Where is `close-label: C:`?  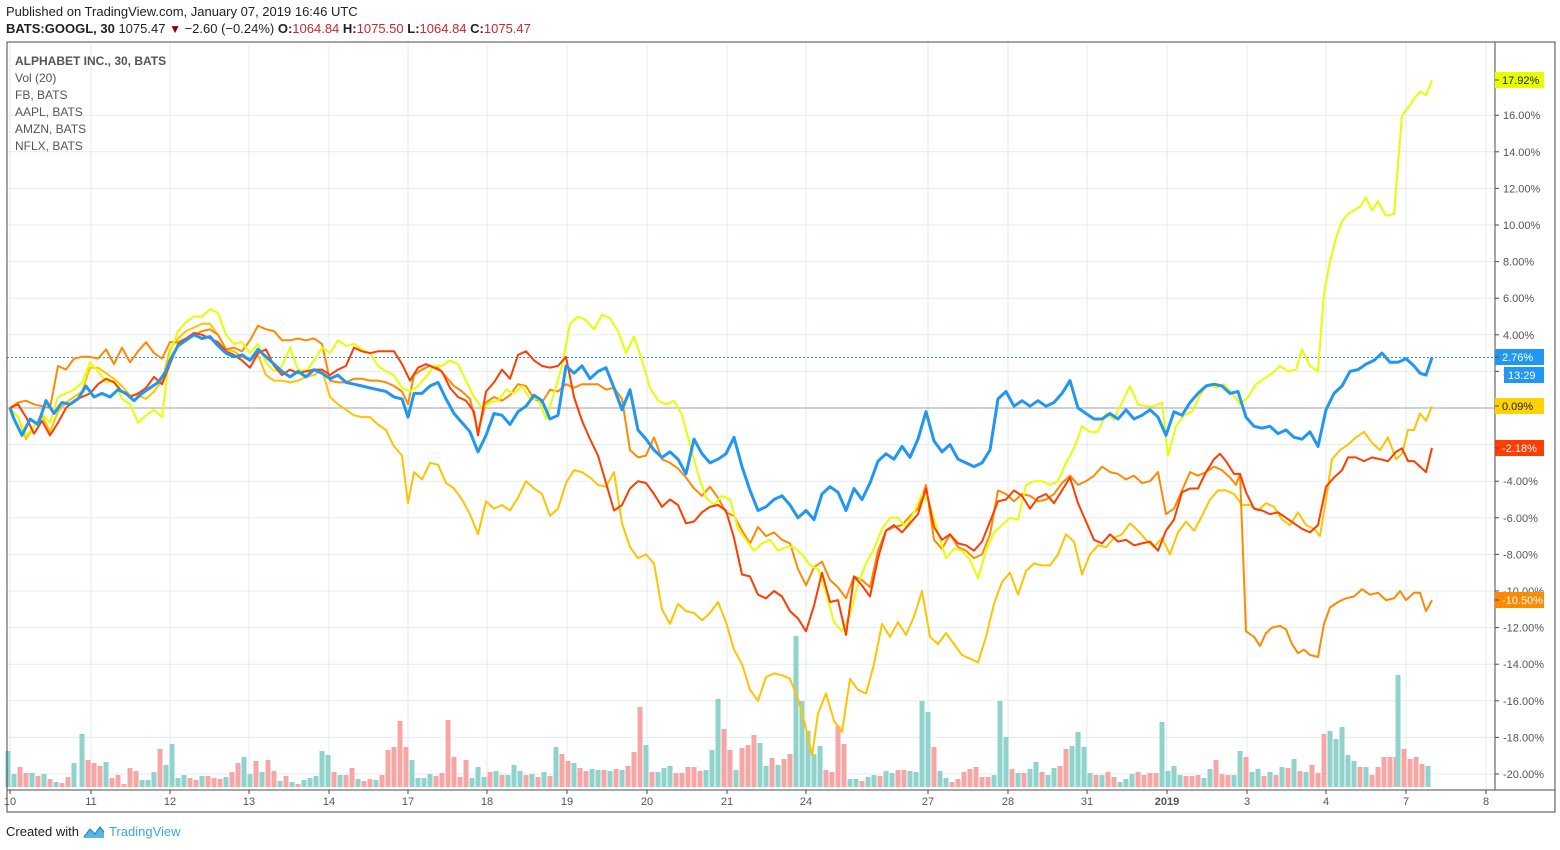
close-label: C: is located at coordinates (477, 28).